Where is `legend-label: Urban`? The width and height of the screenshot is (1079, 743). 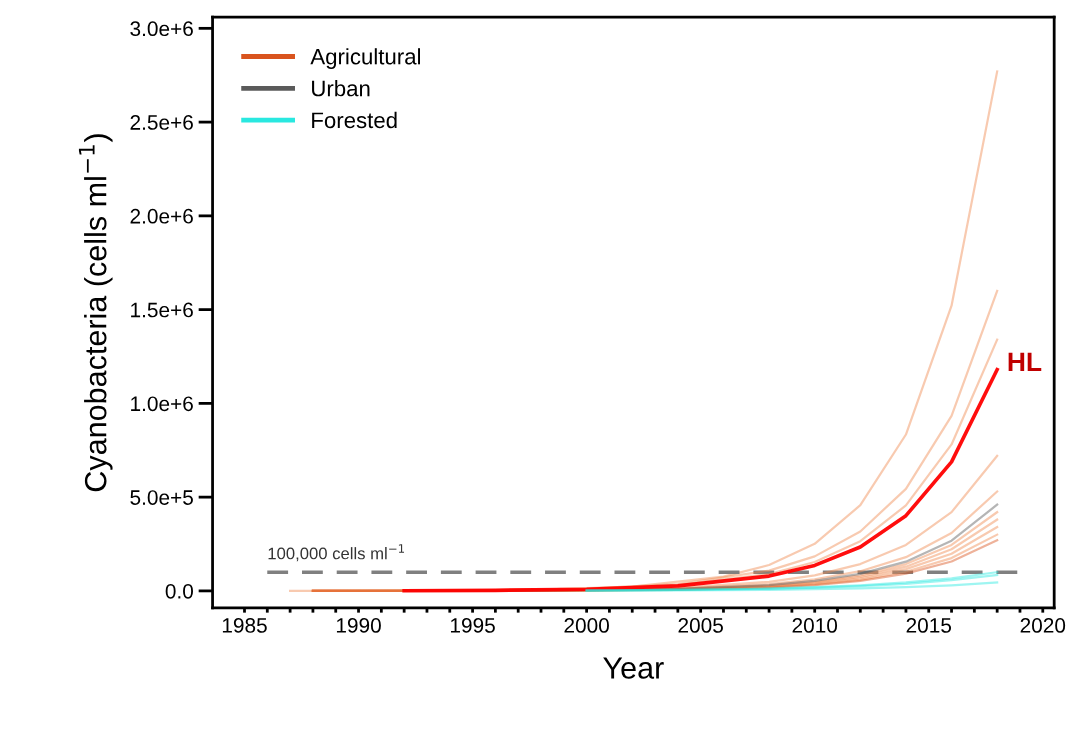
legend-label: Urban is located at coordinates (341, 88).